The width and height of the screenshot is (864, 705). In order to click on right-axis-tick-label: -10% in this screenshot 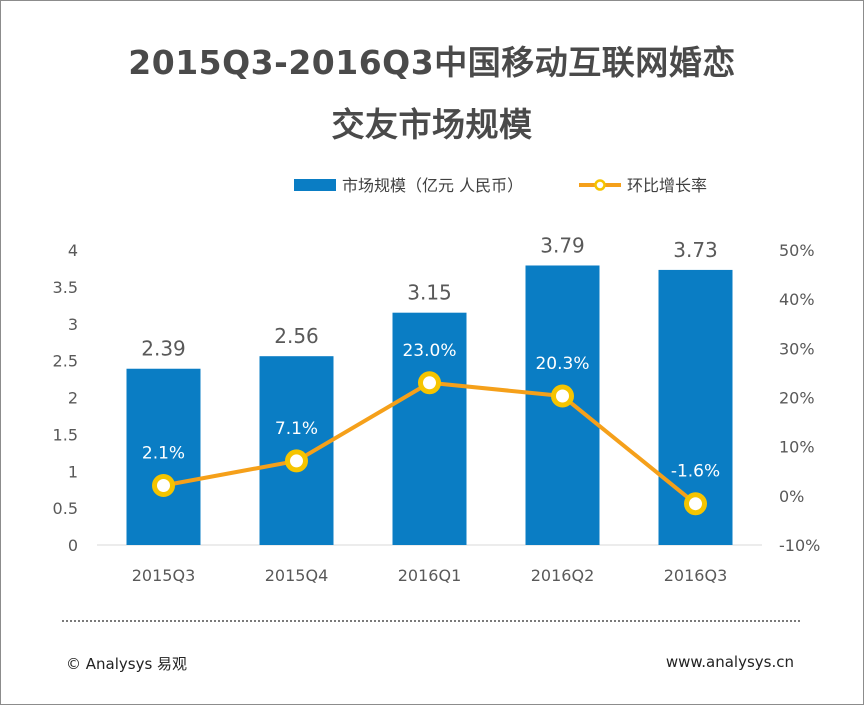, I will do `click(799, 545)`.